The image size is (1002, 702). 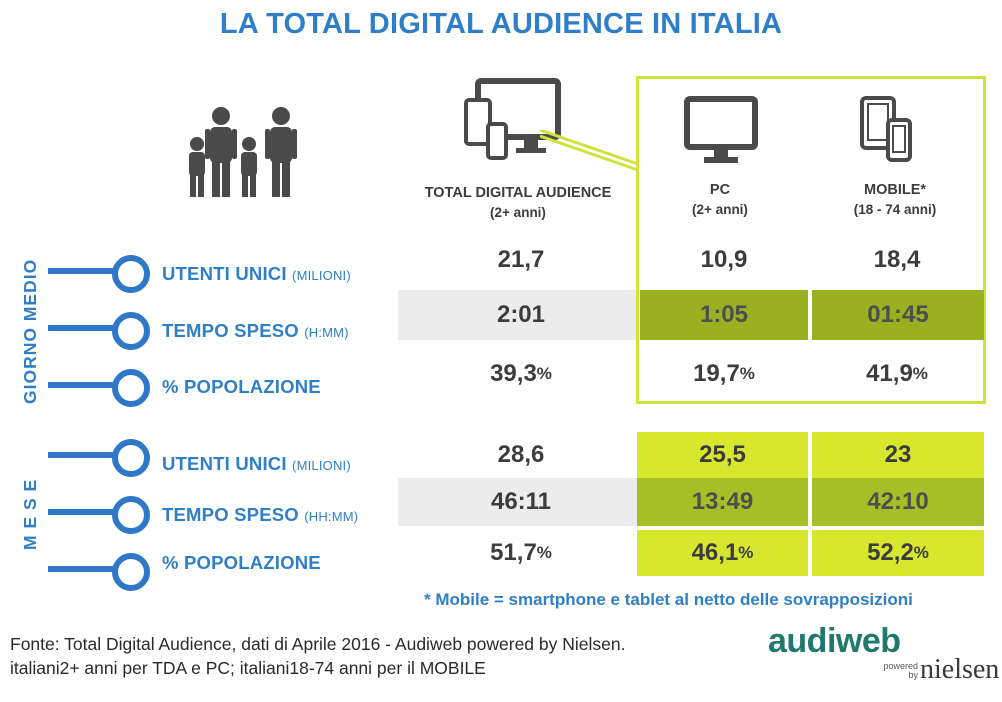 What do you see at coordinates (521, 501) in the screenshot?
I see `cell-month-tempo-tda: 46:11` at bounding box center [521, 501].